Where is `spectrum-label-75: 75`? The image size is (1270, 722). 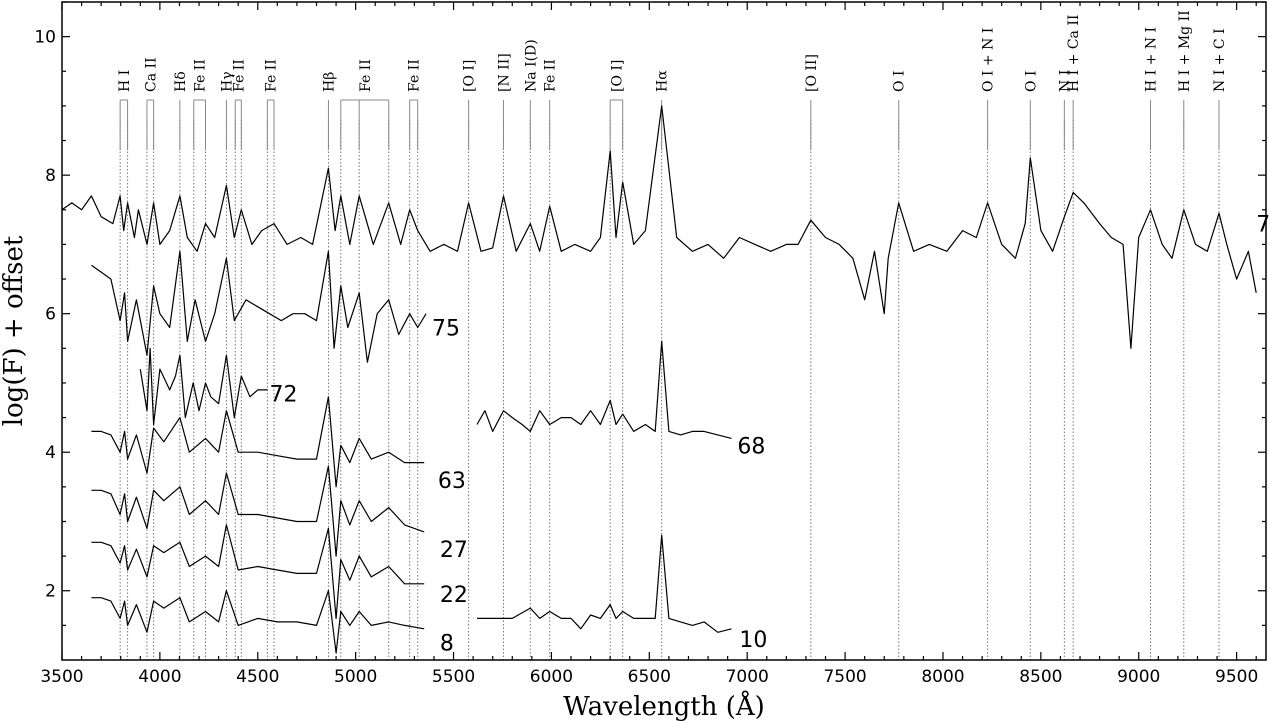 spectrum-label-75: 75 is located at coordinates (446, 329).